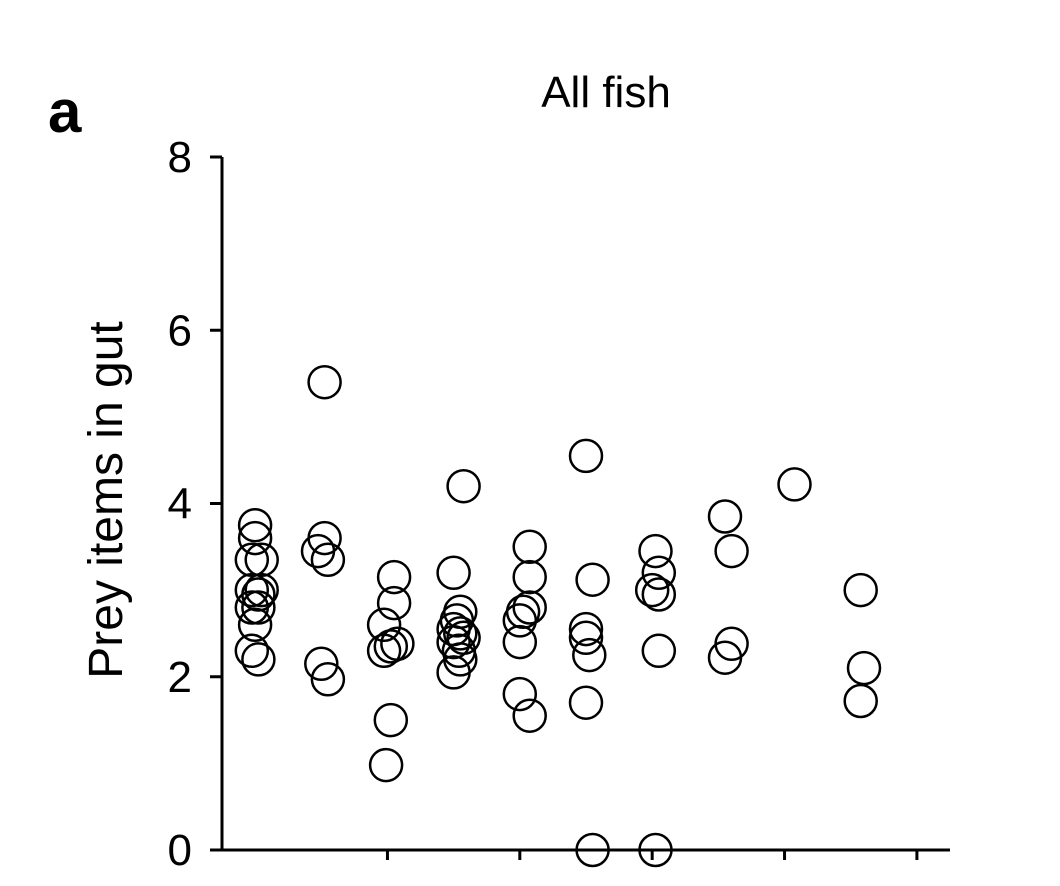  Describe the element at coordinates (606, 92) in the screenshot. I see `chart-title: All fish` at that location.